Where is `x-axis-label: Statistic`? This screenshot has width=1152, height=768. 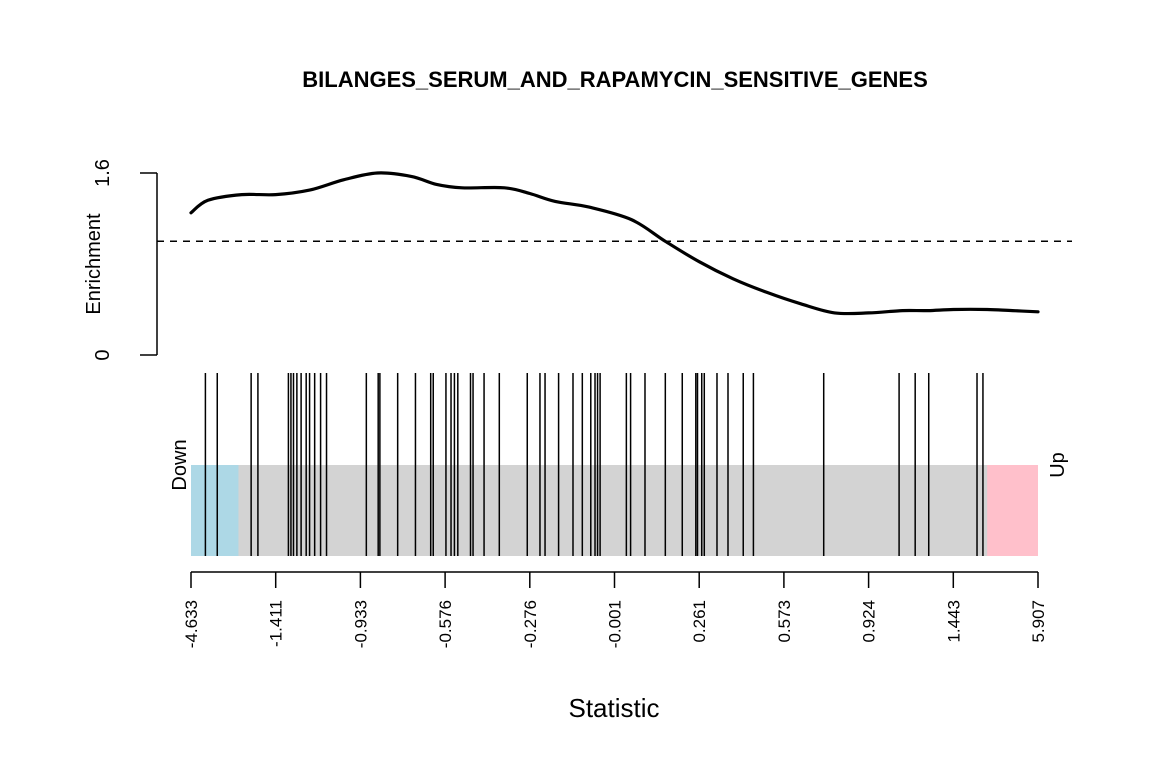 x-axis-label: Statistic is located at coordinates (613, 708).